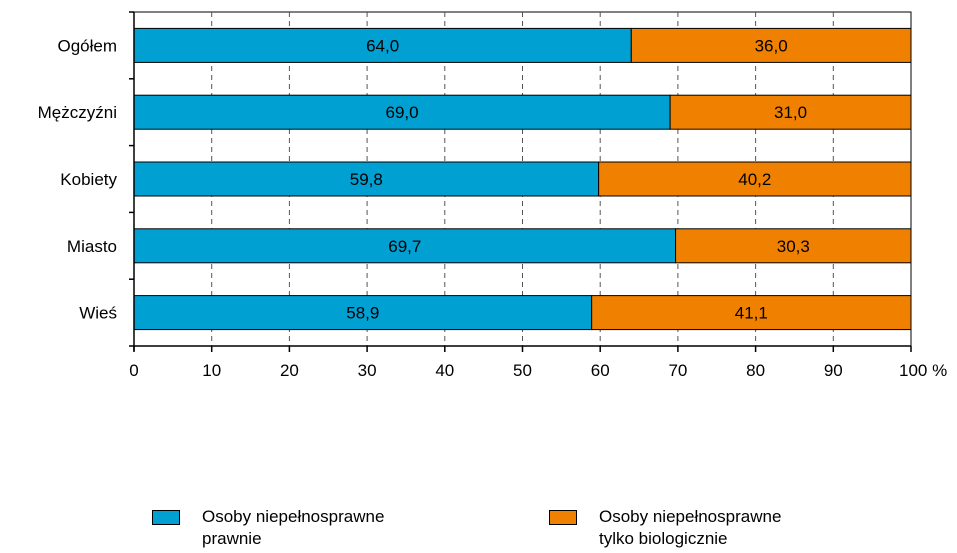 The image size is (957, 553). I want to click on x-tick-label: 90, so click(833, 370).